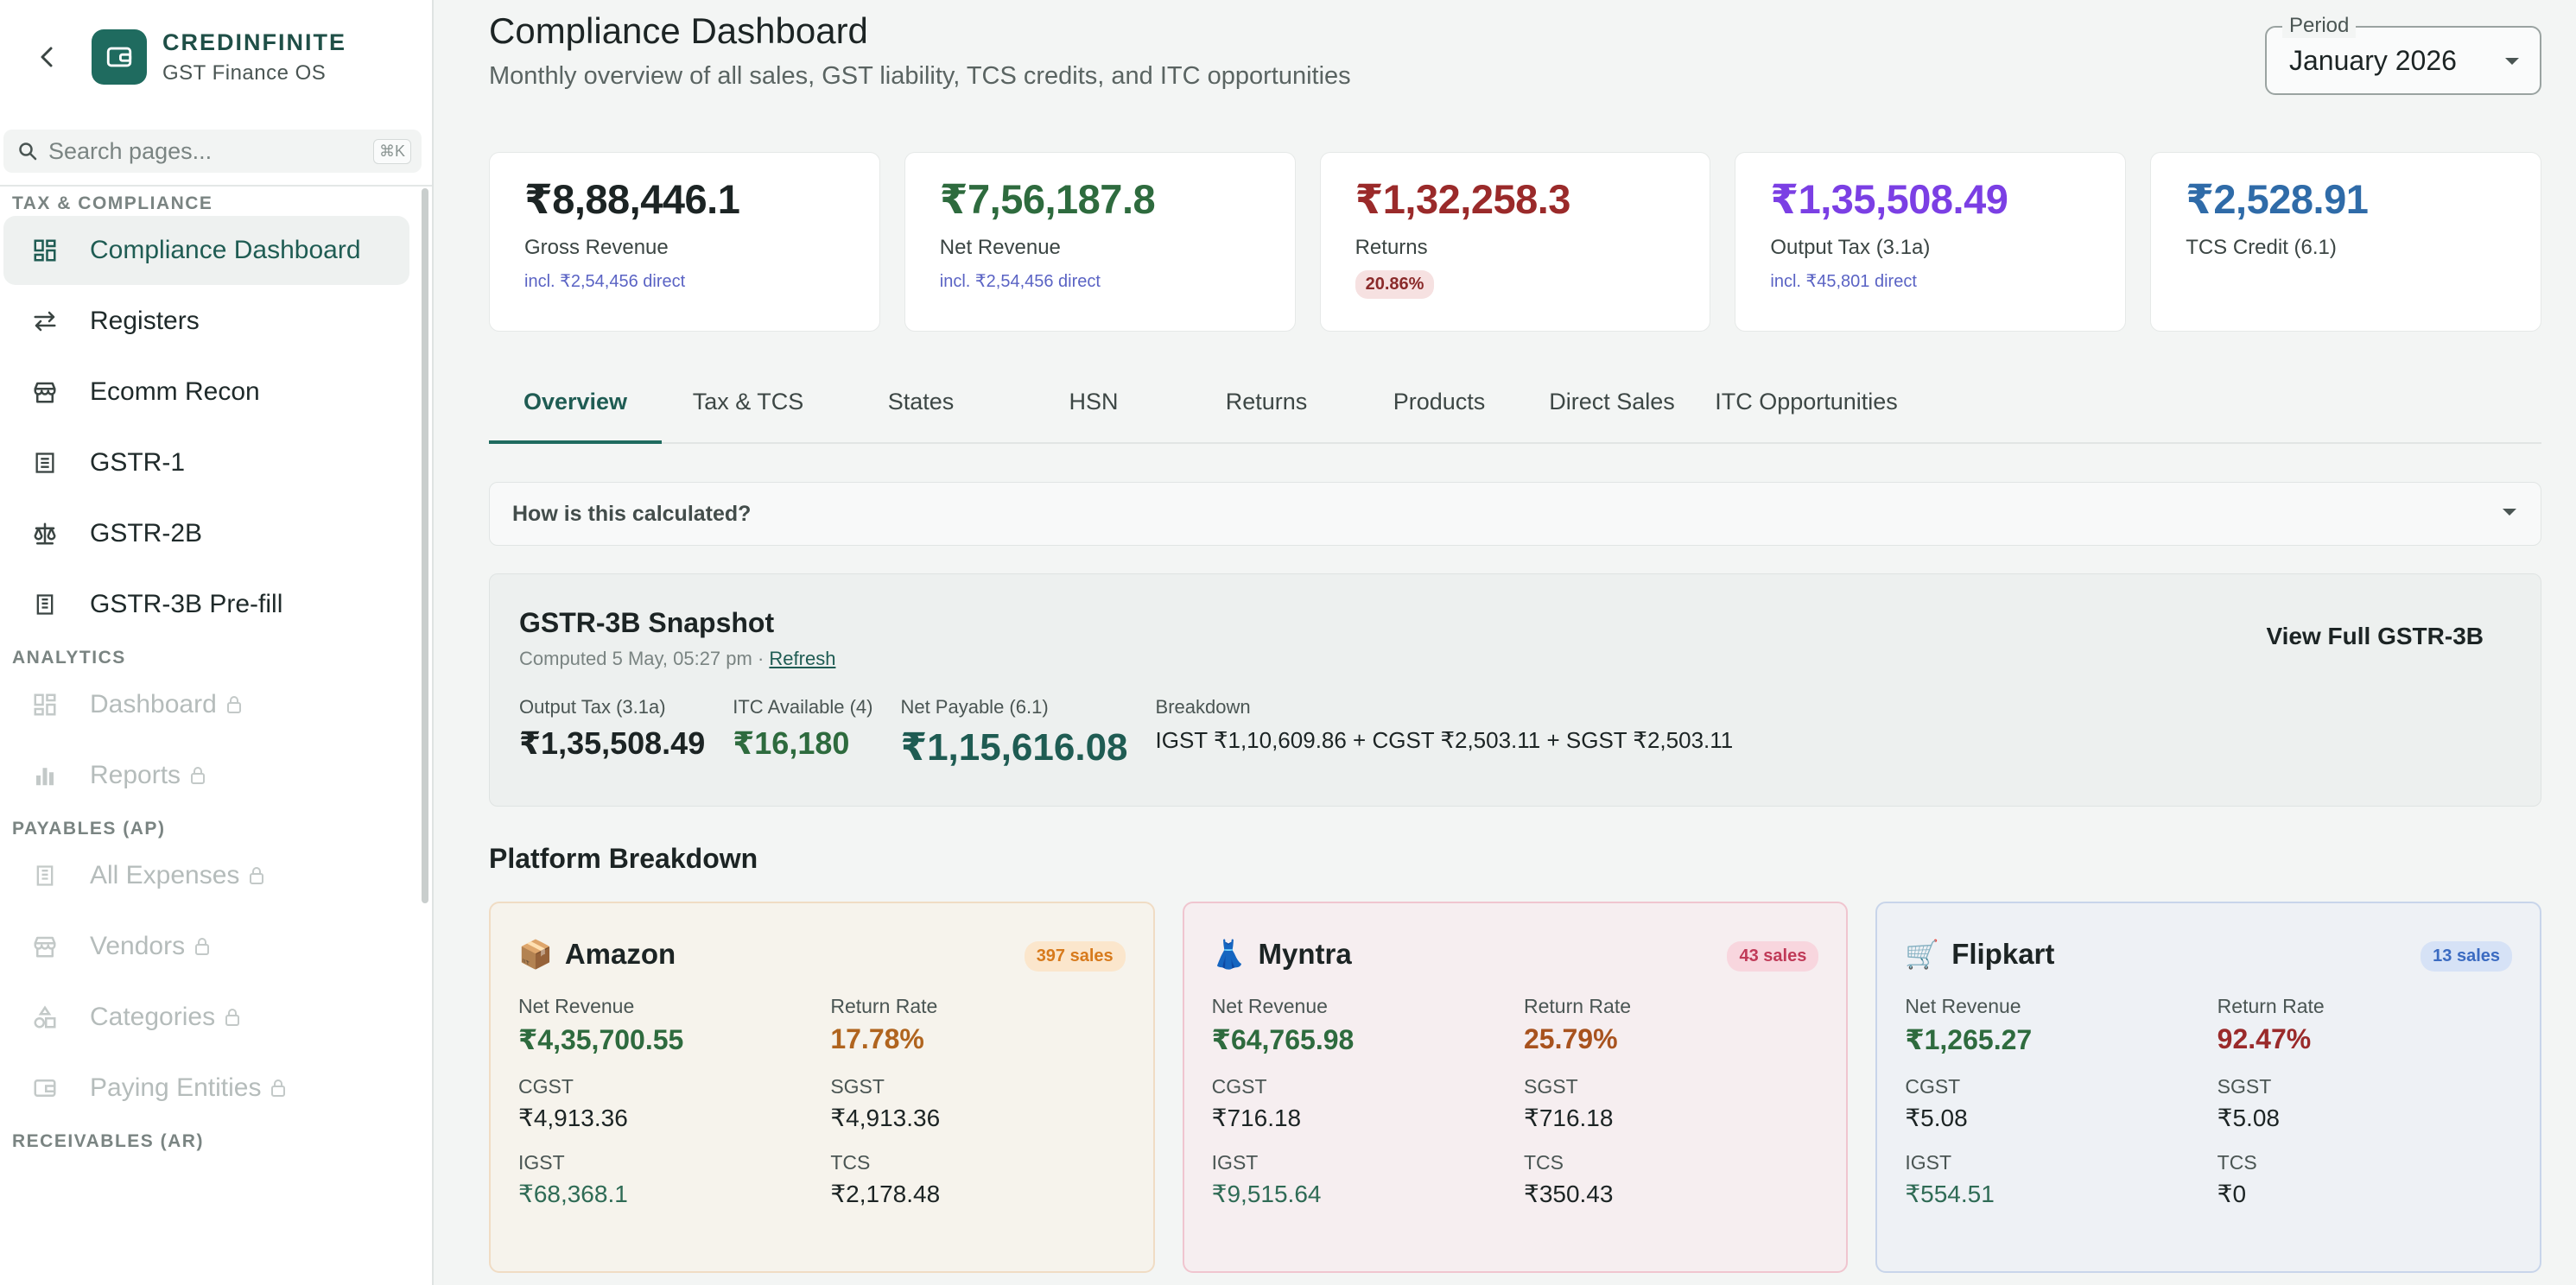 This screenshot has width=2576, height=1285. I want to click on kpi-value: ₹8,88,446.1, so click(632, 199).